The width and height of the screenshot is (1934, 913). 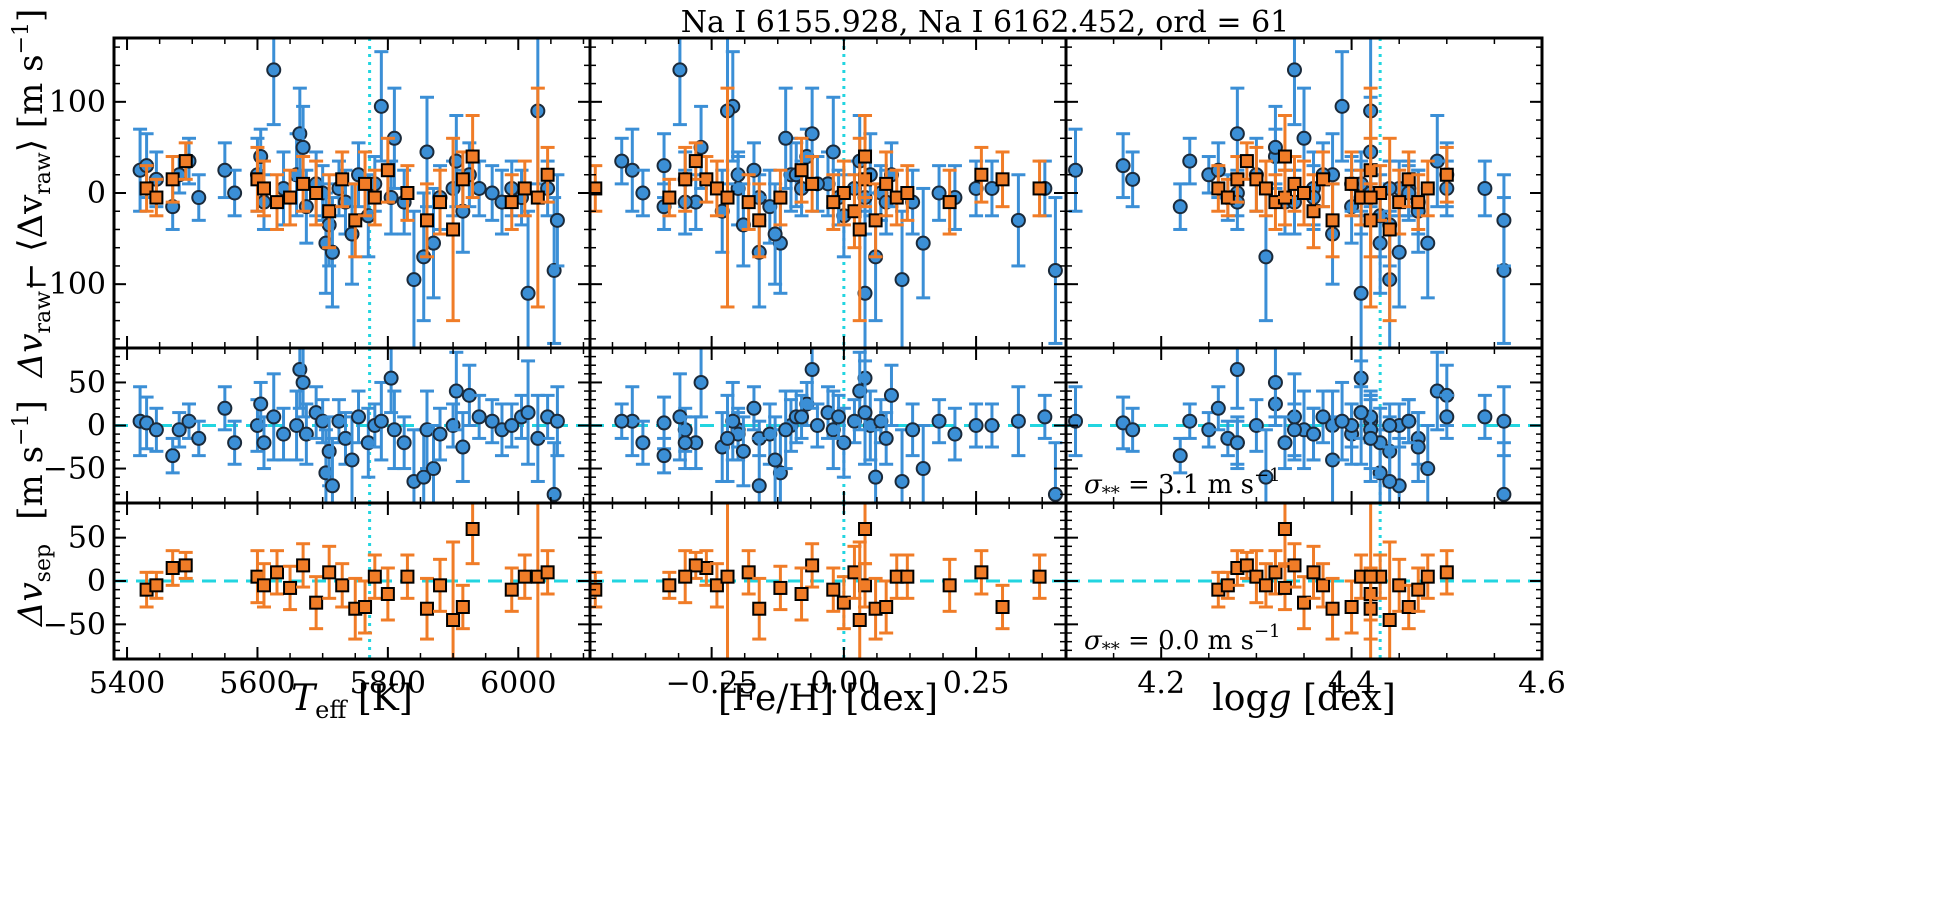 What do you see at coordinates (388, 683) in the screenshot?
I see `x-tick-label: 5800` at bounding box center [388, 683].